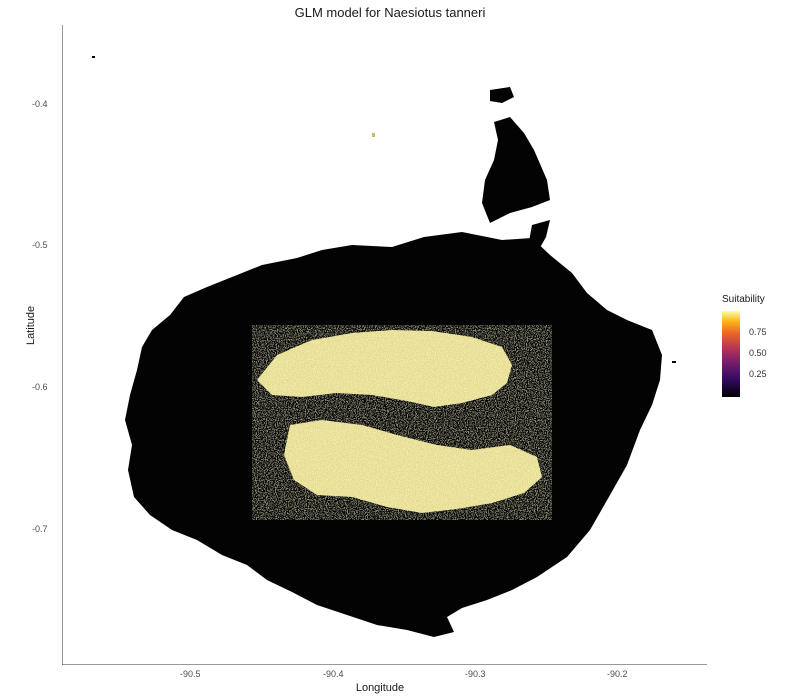 The width and height of the screenshot is (800, 700). Describe the element at coordinates (333, 674) in the screenshot. I see `x-tick-label: -90.4` at that location.